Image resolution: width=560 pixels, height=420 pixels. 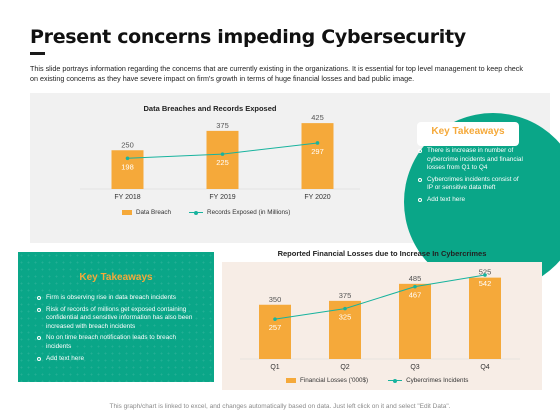 I want to click on chart1-line-label-2: 297, so click(x=317, y=151).